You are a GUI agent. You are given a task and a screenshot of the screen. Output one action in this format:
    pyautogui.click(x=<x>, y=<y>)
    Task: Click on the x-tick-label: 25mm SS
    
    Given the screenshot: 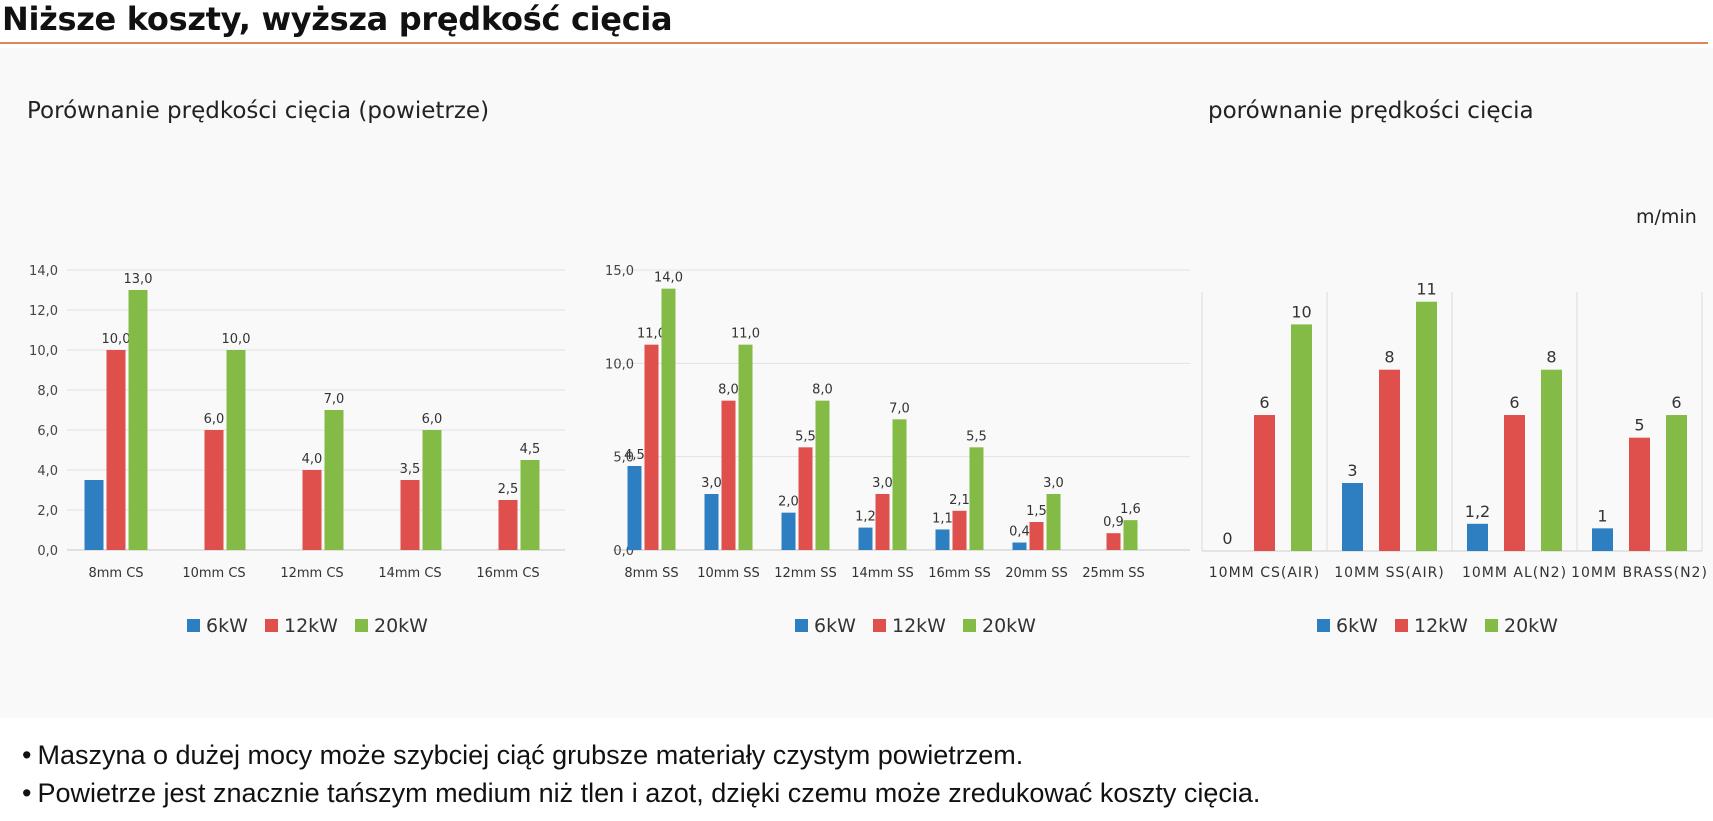 What is the action you would take?
    pyautogui.click(x=1113, y=573)
    